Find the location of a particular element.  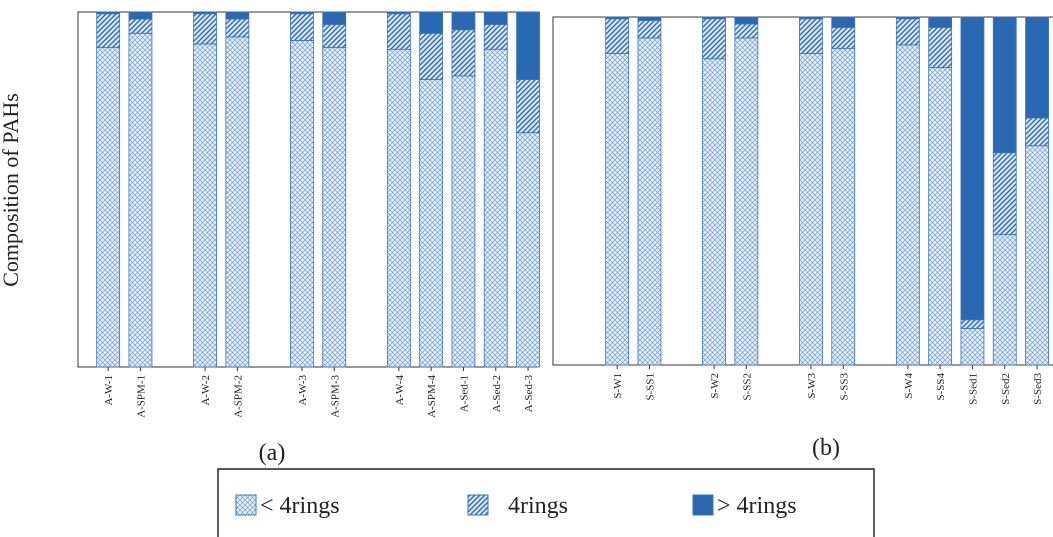

x-tick-label: A-Sed-1 is located at coordinates (464, 393).